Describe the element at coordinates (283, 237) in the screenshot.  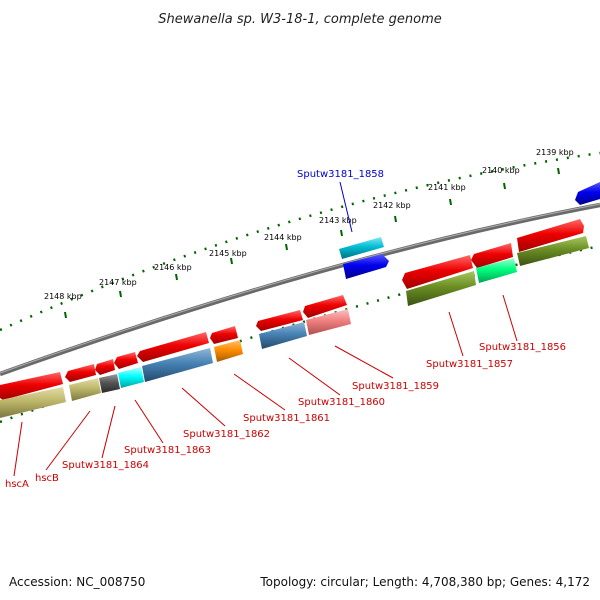
I see `tick-label: 2144 kbp` at that location.